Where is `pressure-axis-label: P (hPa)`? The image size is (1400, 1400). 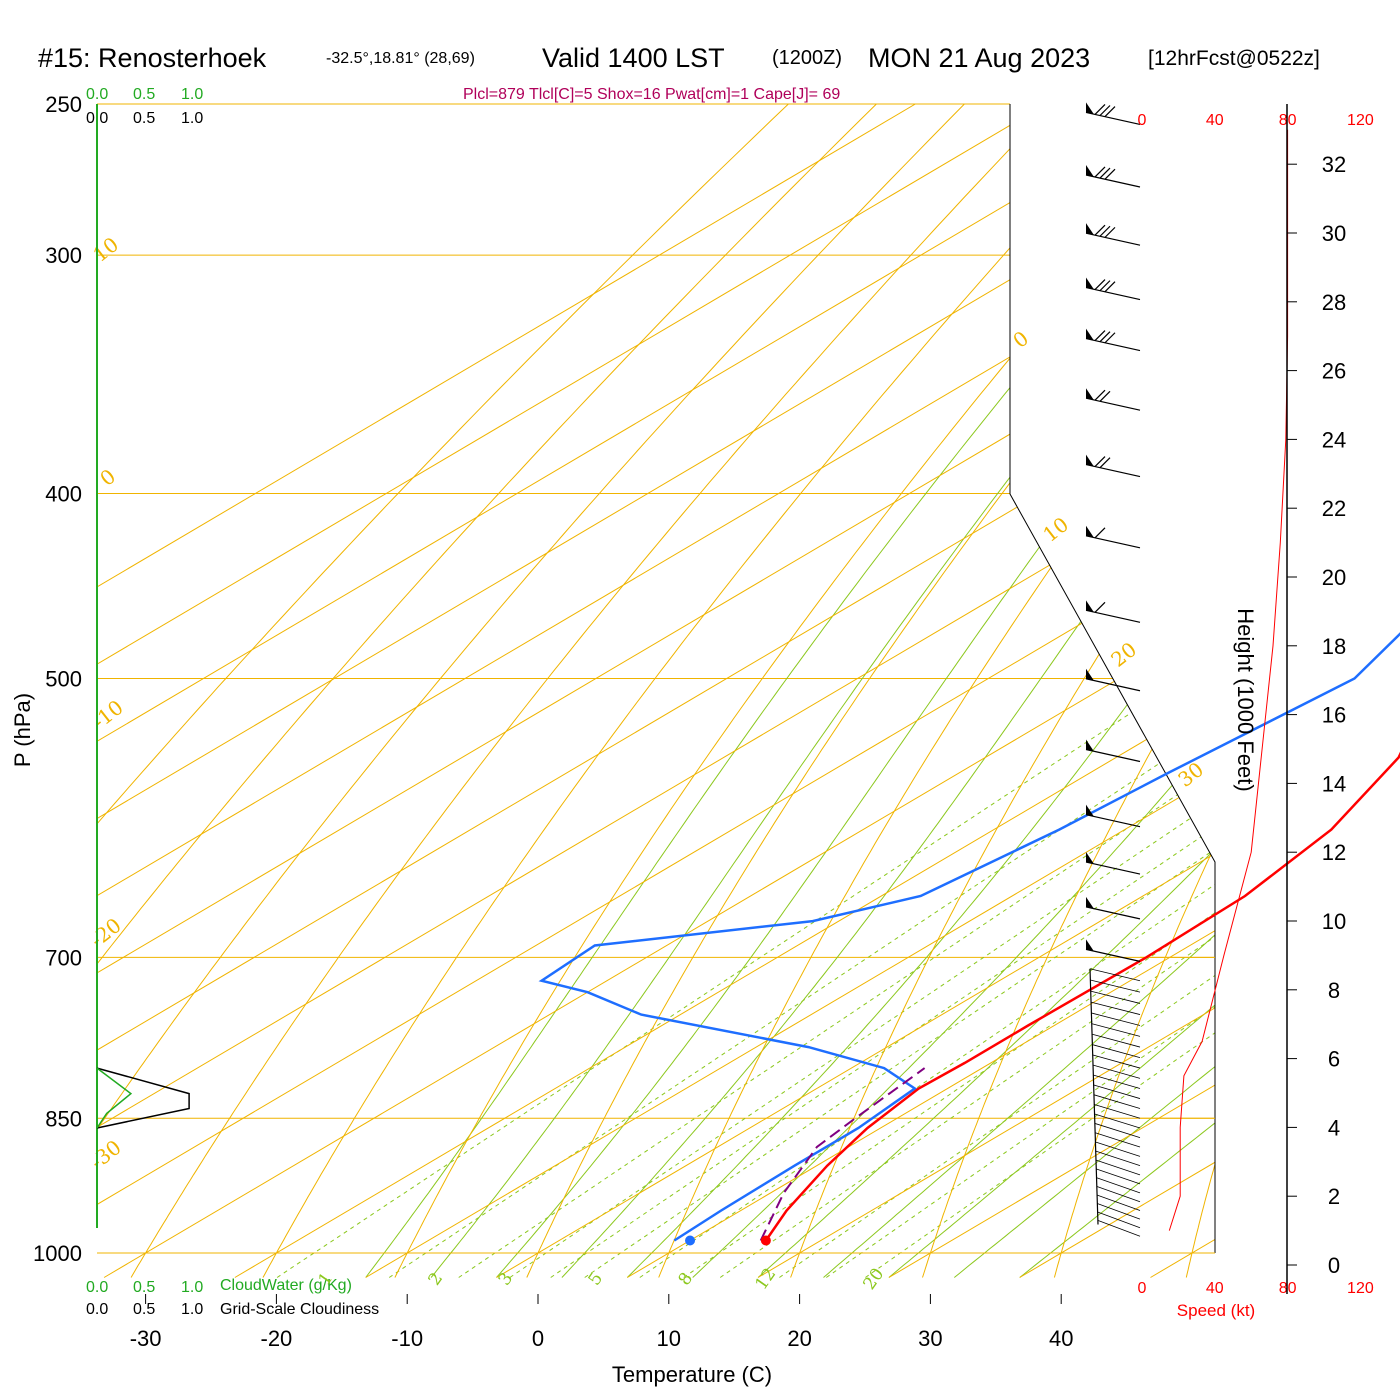 pressure-axis-label: P (hPa) is located at coordinates (22, 730).